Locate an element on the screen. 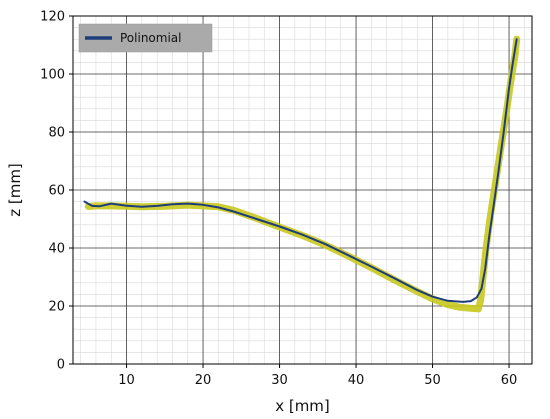  x-tick-label: 30 is located at coordinates (279, 380).